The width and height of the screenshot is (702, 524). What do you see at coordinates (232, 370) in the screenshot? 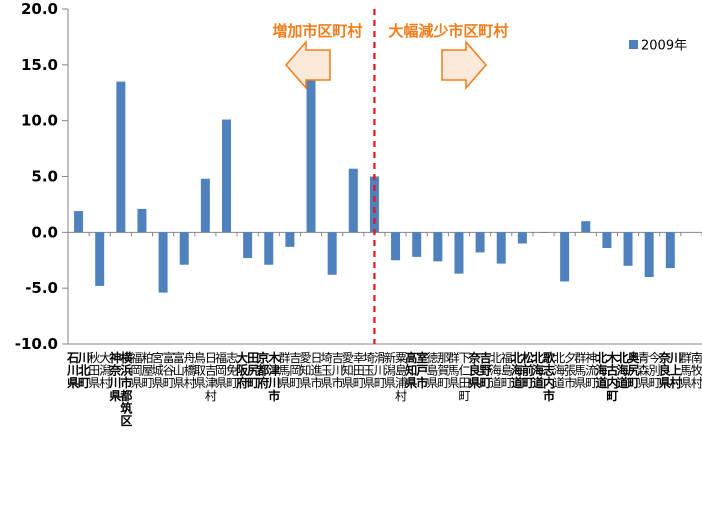
I see `x-category-text: 志免町` at bounding box center [232, 370].